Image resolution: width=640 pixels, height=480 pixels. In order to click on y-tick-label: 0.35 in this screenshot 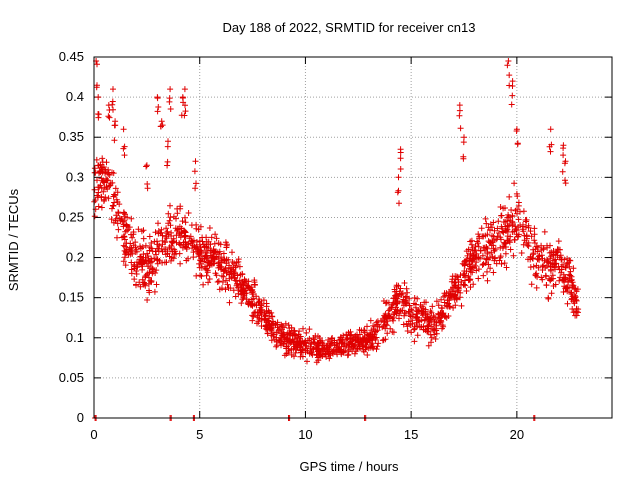, I will do `click(71, 136)`.